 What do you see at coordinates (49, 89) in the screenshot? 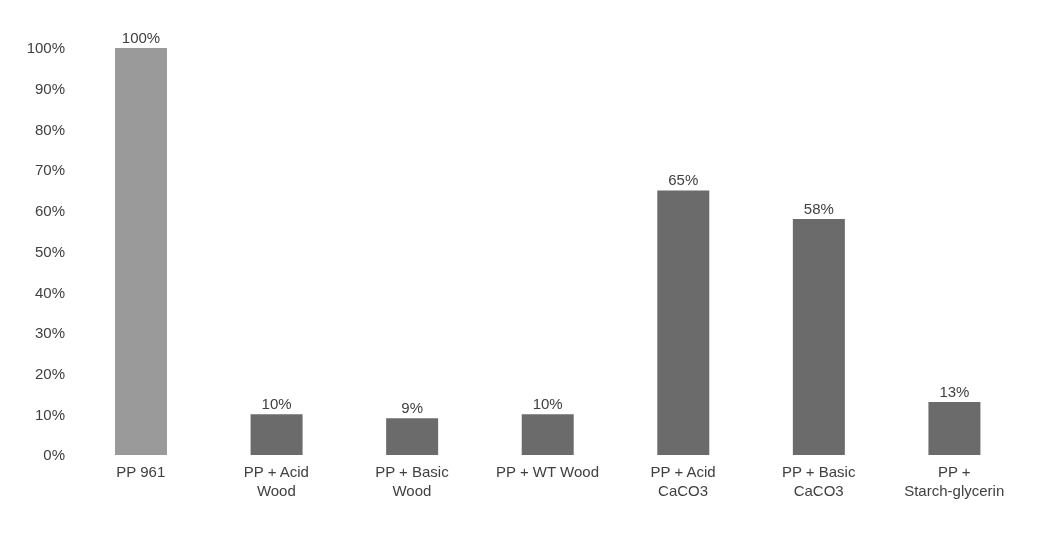
I see `y-tick-label: 90%` at bounding box center [49, 89].